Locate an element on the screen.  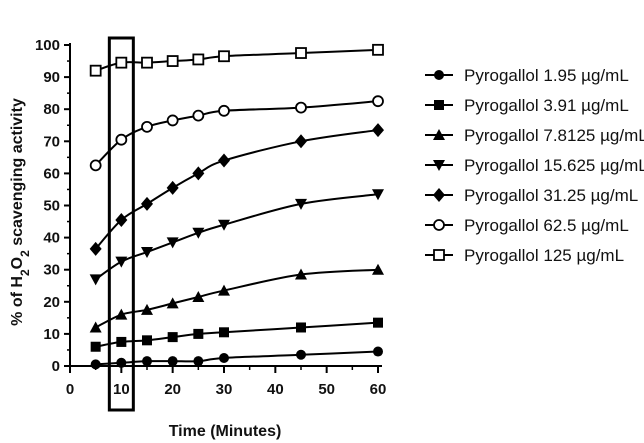
x-tick-label: 10 is located at coordinates (121, 389).